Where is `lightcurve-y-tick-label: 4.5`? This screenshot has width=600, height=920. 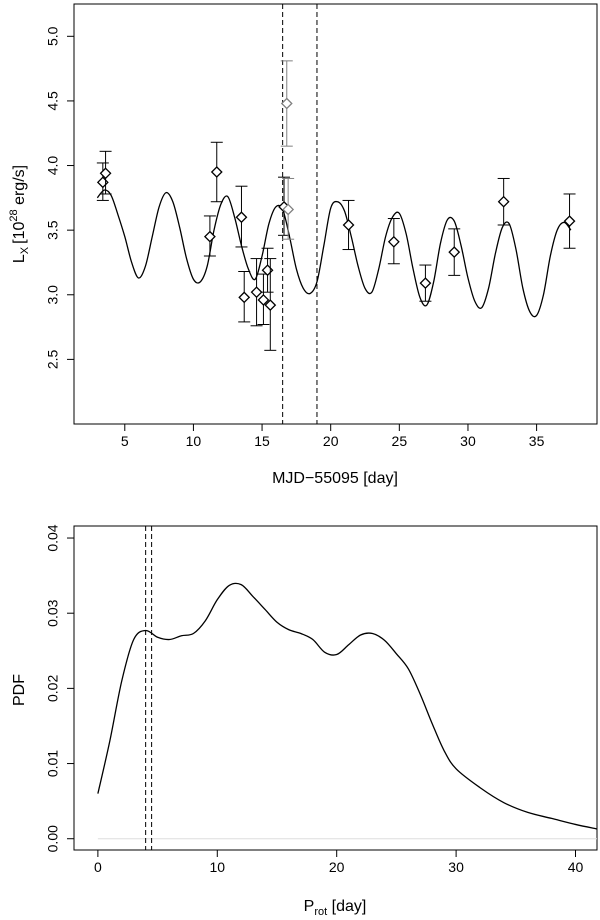 lightcurve-y-tick-label: 4.5 is located at coordinates (53, 101).